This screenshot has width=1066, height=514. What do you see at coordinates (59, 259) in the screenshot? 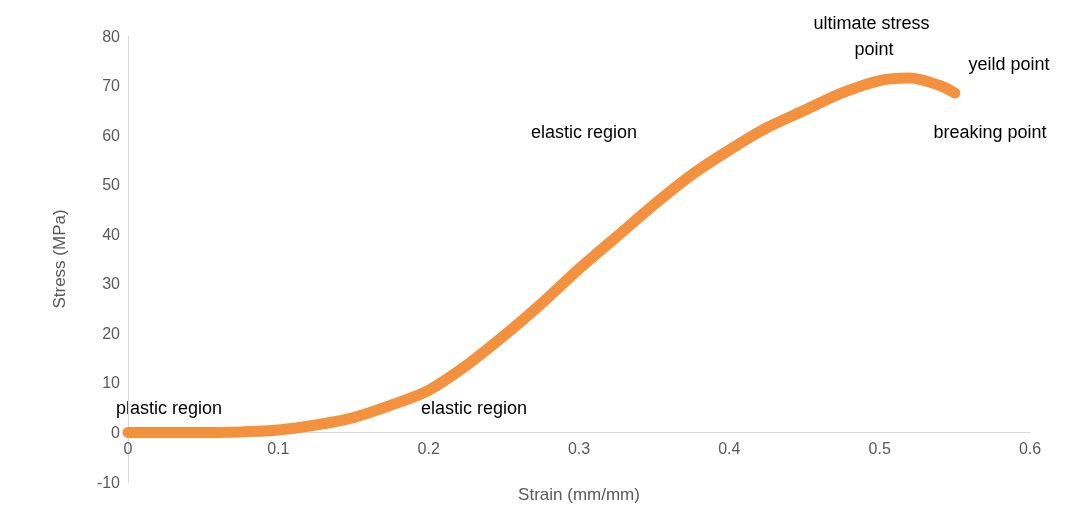
I see `y-axis-title: Stress (MPa)` at bounding box center [59, 259].